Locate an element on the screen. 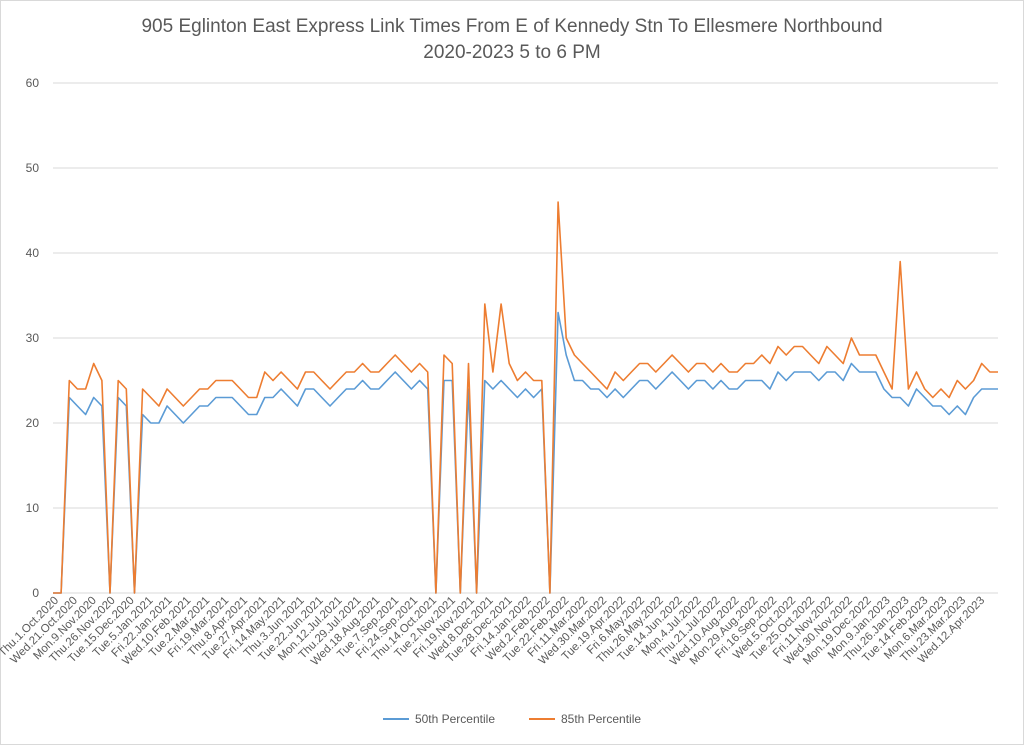 The height and width of the screenshot is (745, 1024). y-tick-label: 50 is located at coordinates (33, 168).